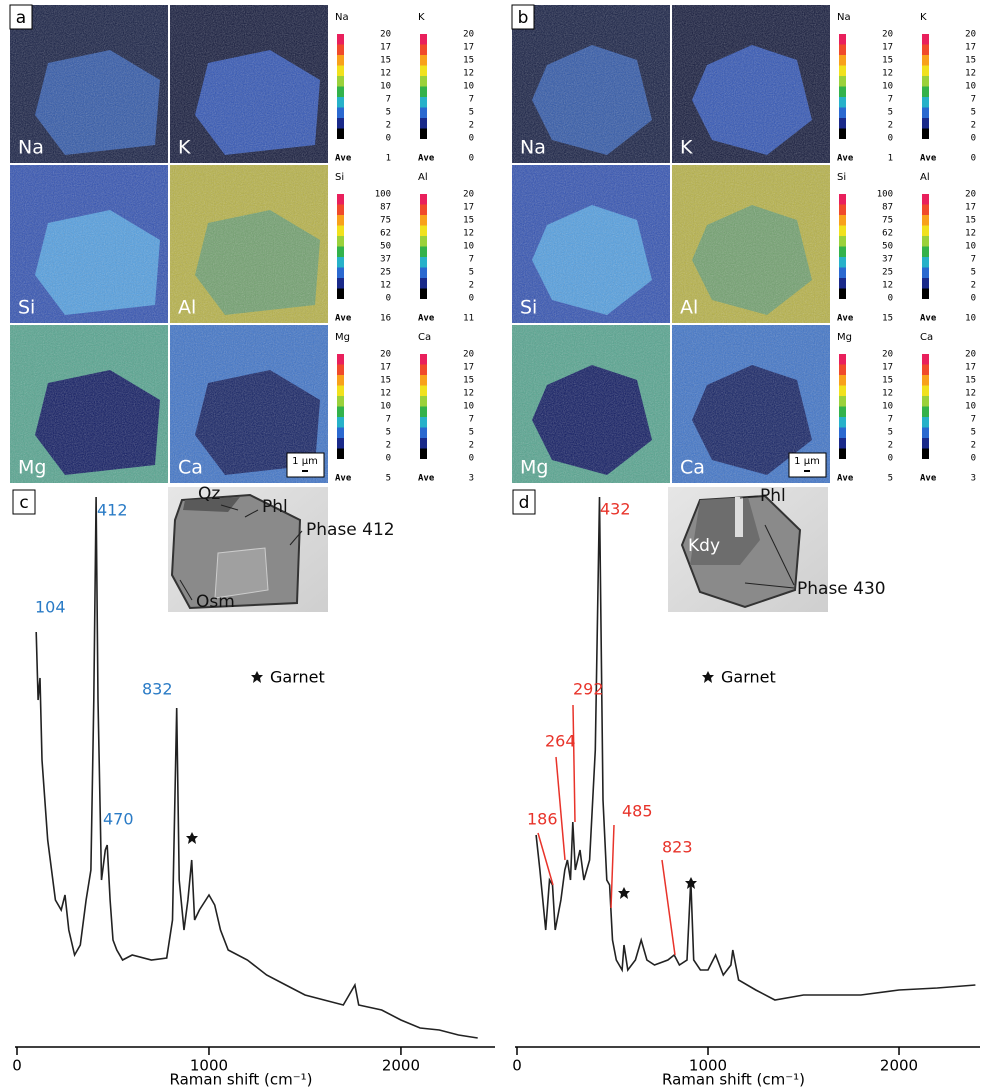 This screenshot has width=982, height=1088. What do you see at coordinates (385, 260) in the screenshot?
I see `scale-tick-label: 37` at bounding box center [385, 260].